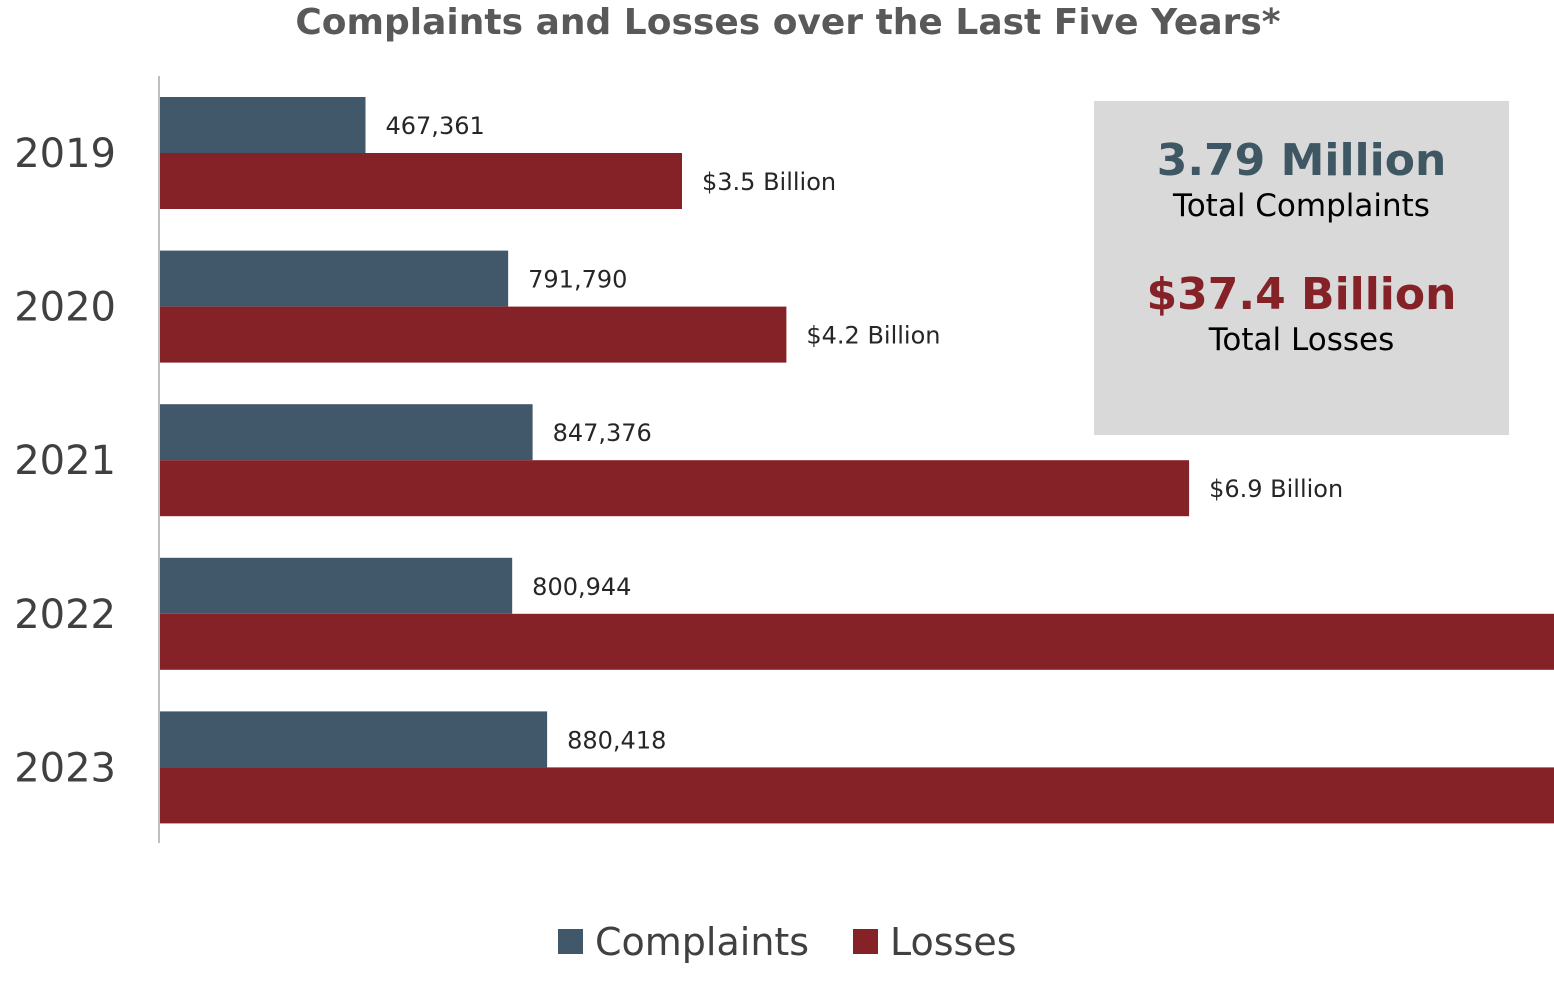  I want to click on total-complaints-caption: Total Complaints, so click(1301, 206).